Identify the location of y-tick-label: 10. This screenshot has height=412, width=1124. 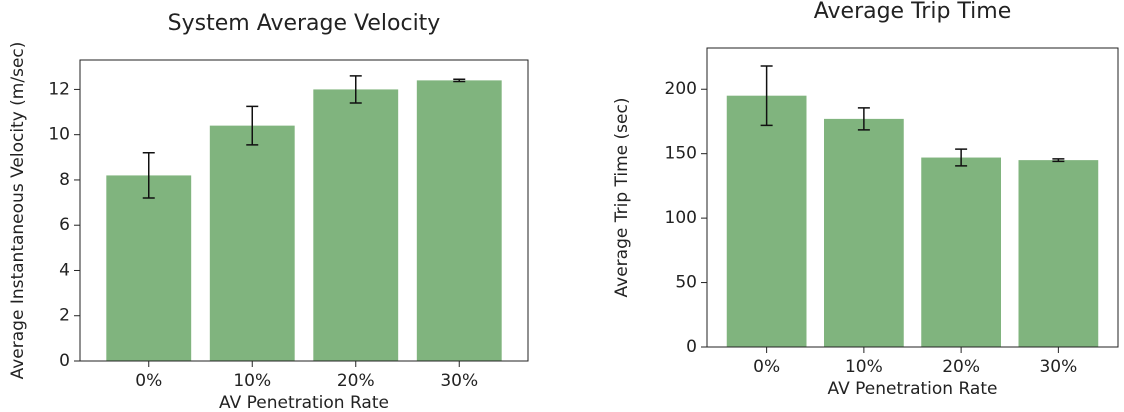
(59, 135).